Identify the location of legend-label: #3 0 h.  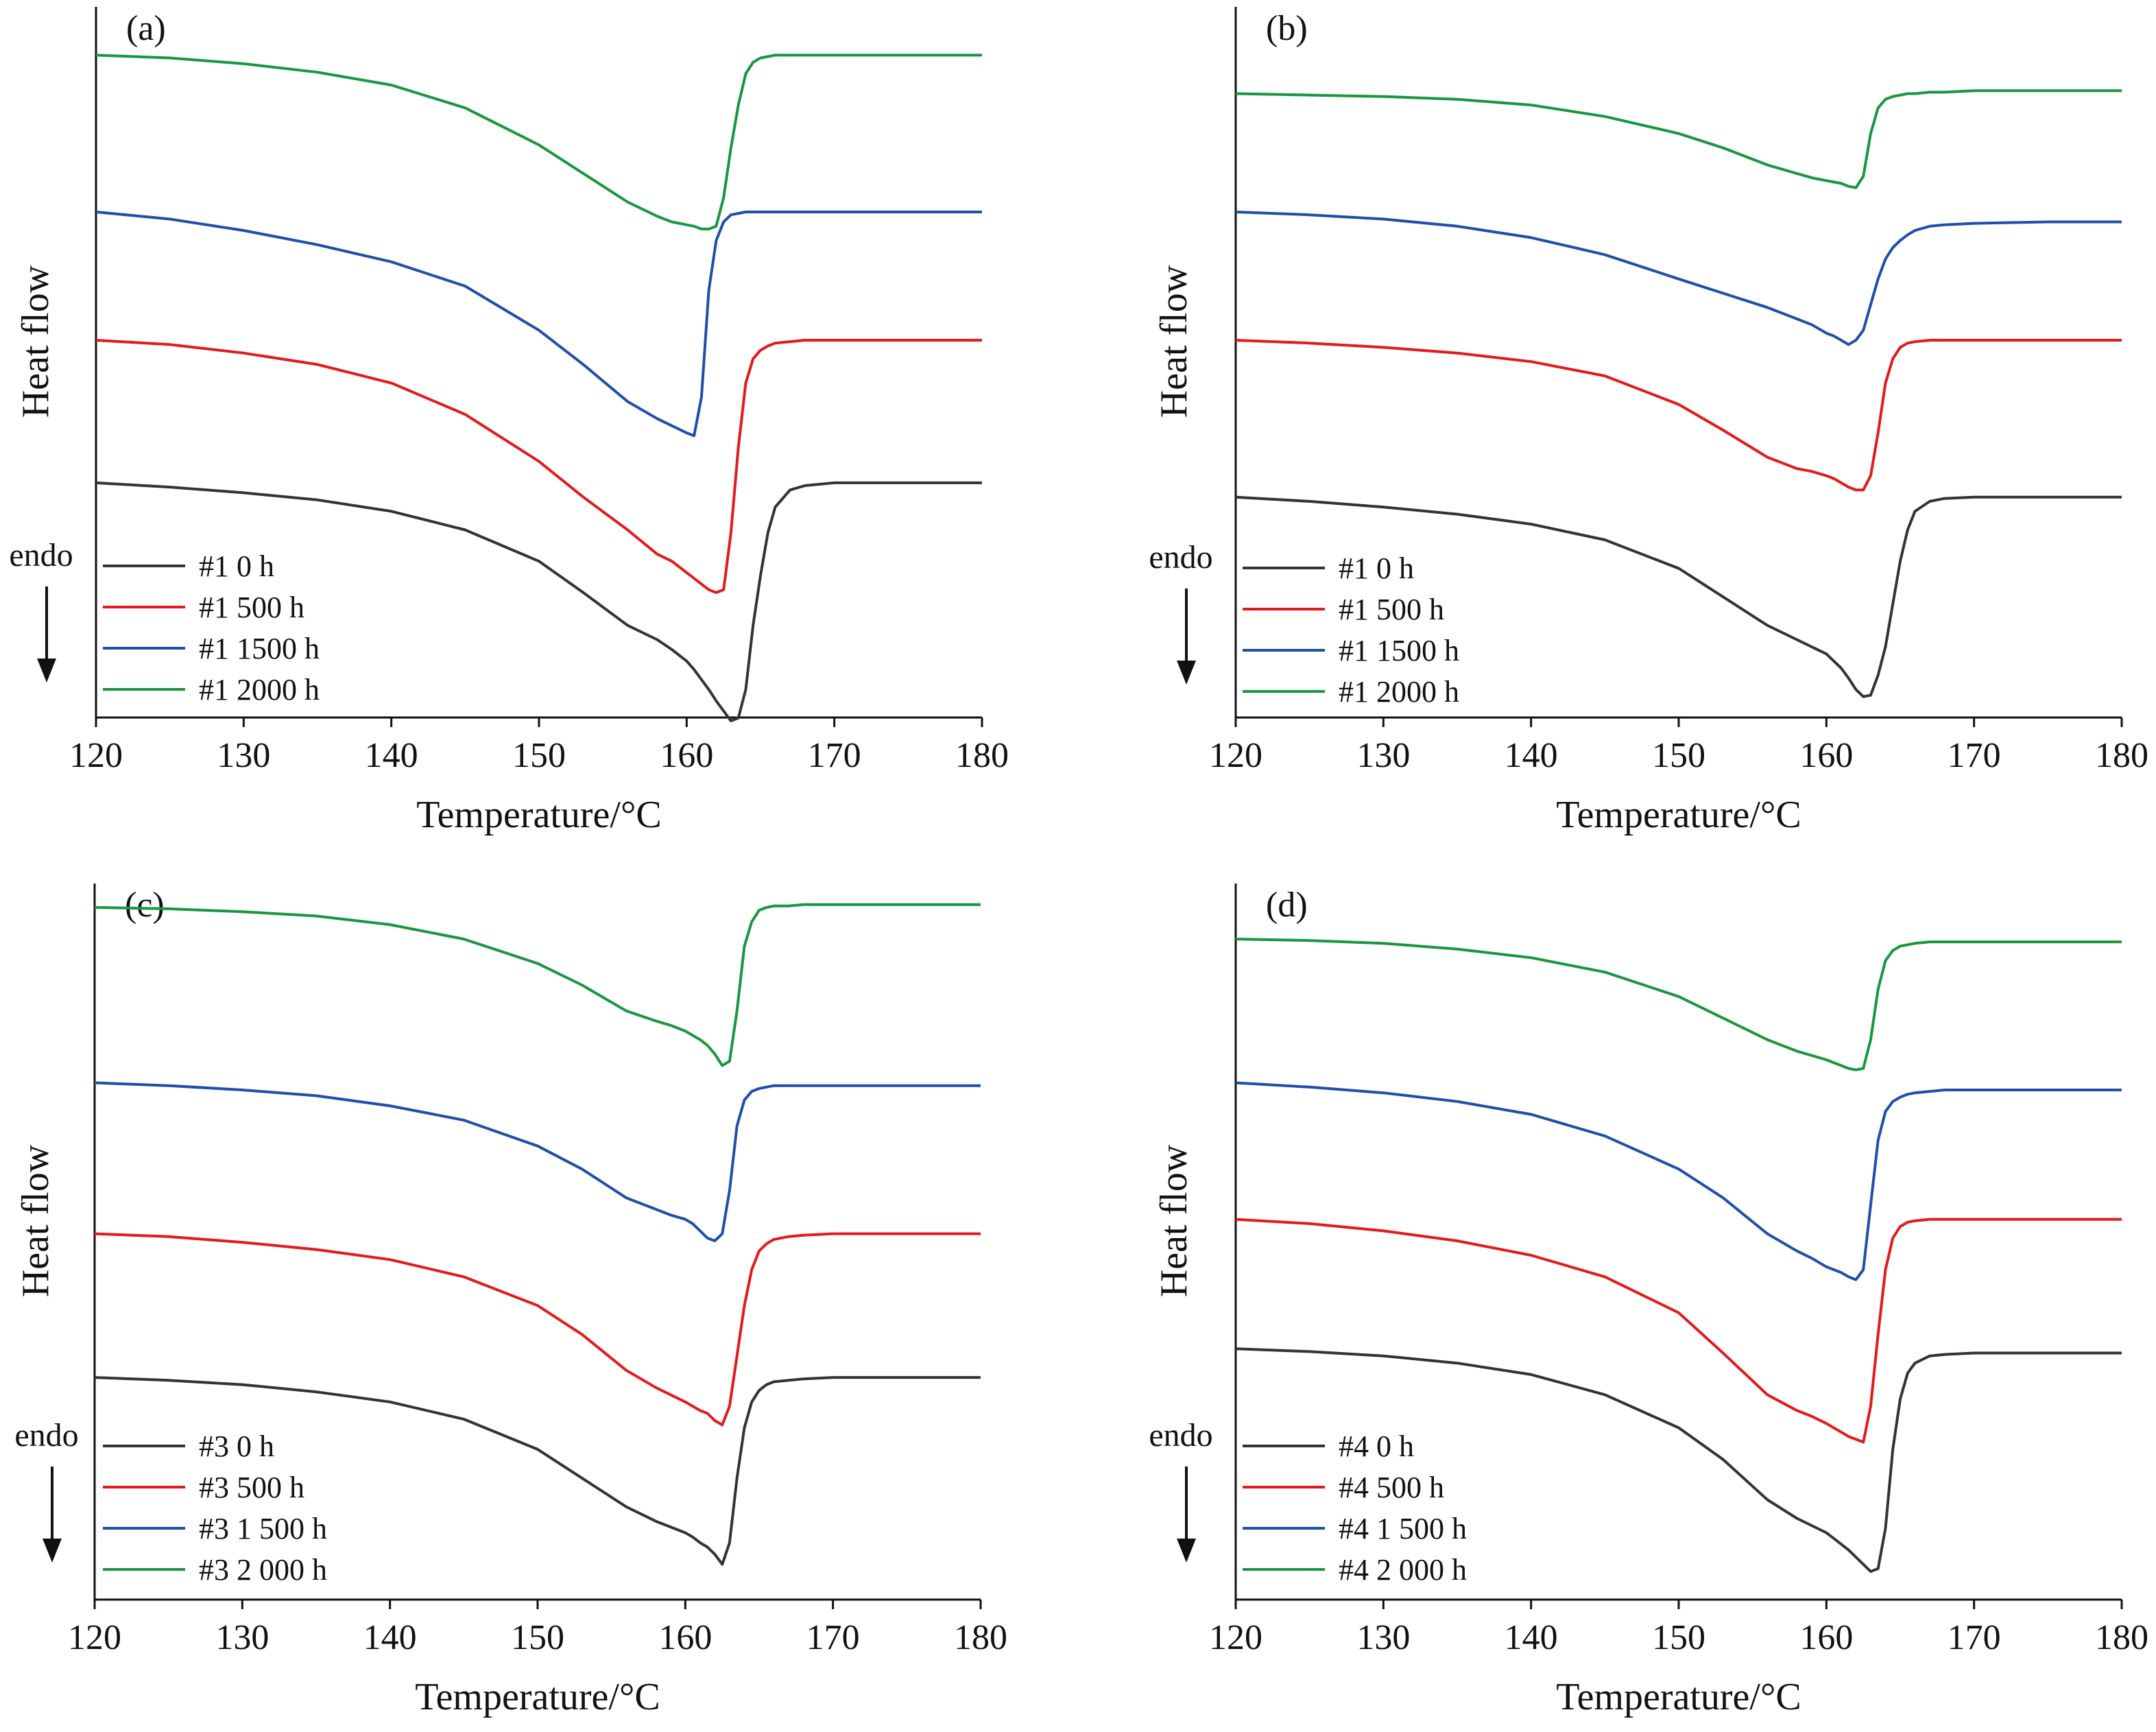
(237, 1447).